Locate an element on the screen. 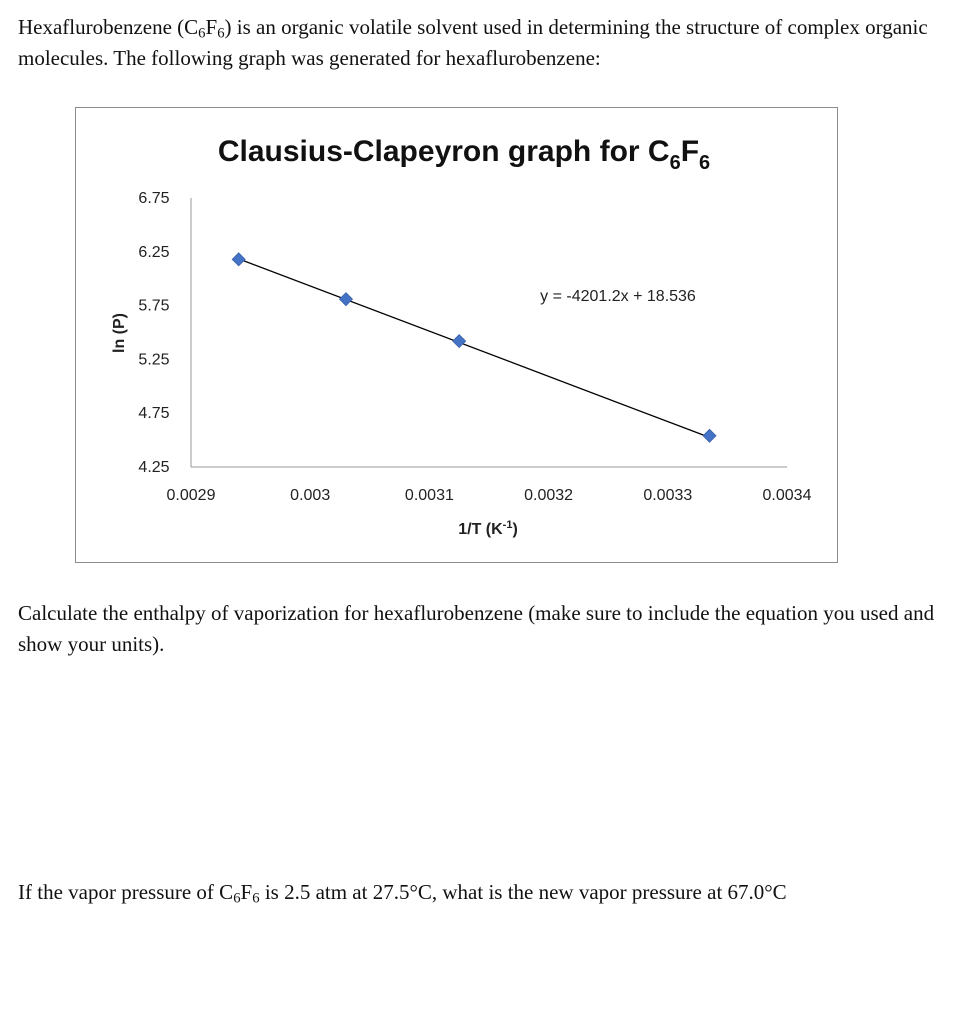  x-tick-label: 0.0031 is located at coordinates (429, 495).